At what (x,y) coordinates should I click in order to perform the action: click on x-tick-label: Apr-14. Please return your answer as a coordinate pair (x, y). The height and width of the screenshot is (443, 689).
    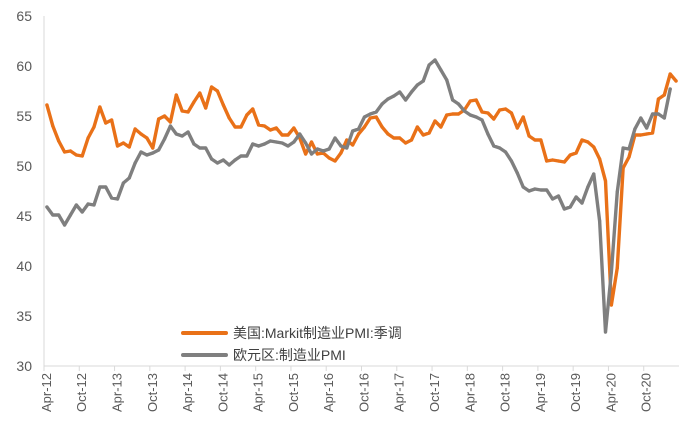
    Looking at the image, I should click on (187, 392).